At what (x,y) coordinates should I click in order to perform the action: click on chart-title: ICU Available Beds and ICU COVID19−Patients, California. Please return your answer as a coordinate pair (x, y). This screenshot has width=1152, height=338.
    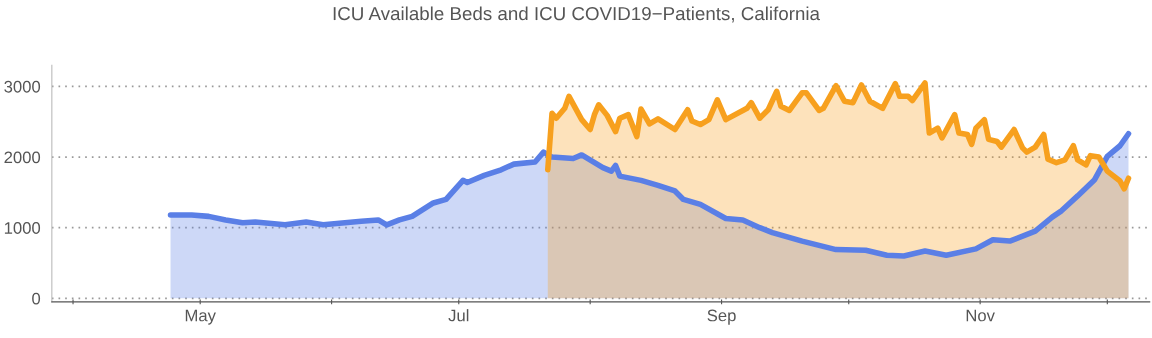
    Looking at the image, I should click on (576, 14).